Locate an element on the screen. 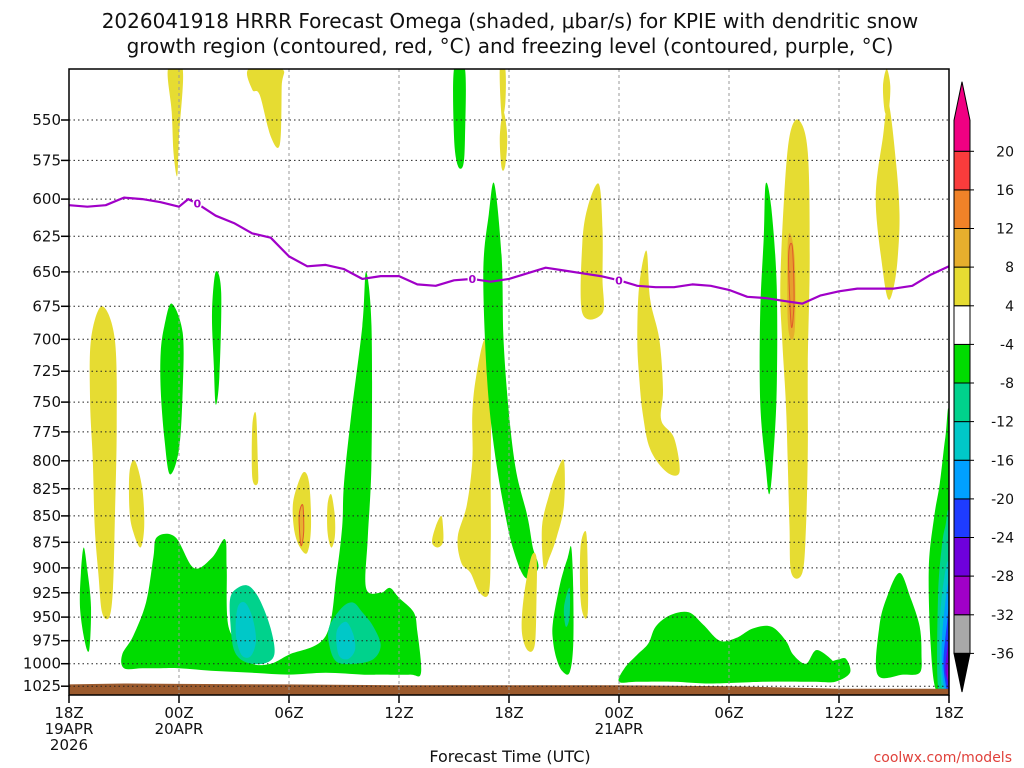  x-tick-label-0-2: 19APR is located at coordinates (69, 729).